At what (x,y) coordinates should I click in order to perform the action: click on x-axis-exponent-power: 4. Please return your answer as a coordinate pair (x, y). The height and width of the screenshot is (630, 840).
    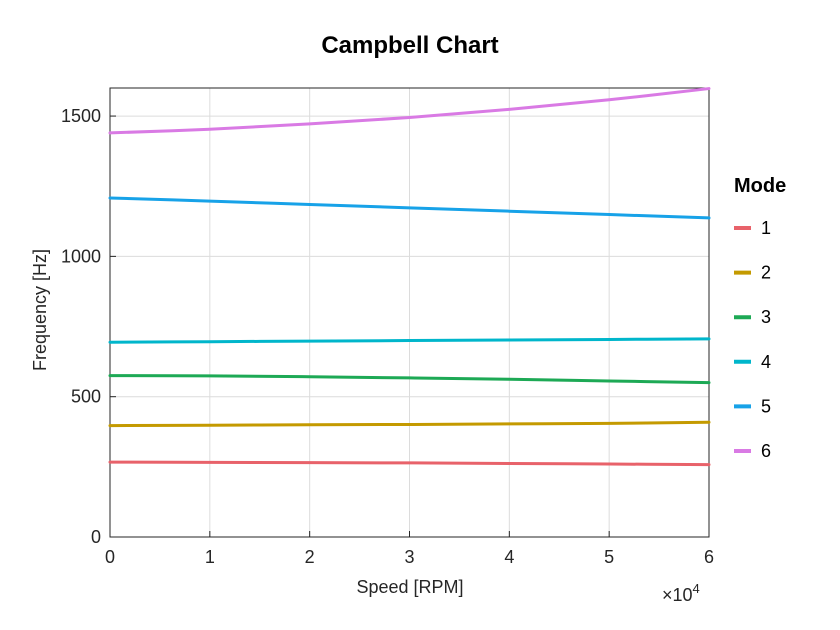
    Looking at the image, I should click on (696, 588).